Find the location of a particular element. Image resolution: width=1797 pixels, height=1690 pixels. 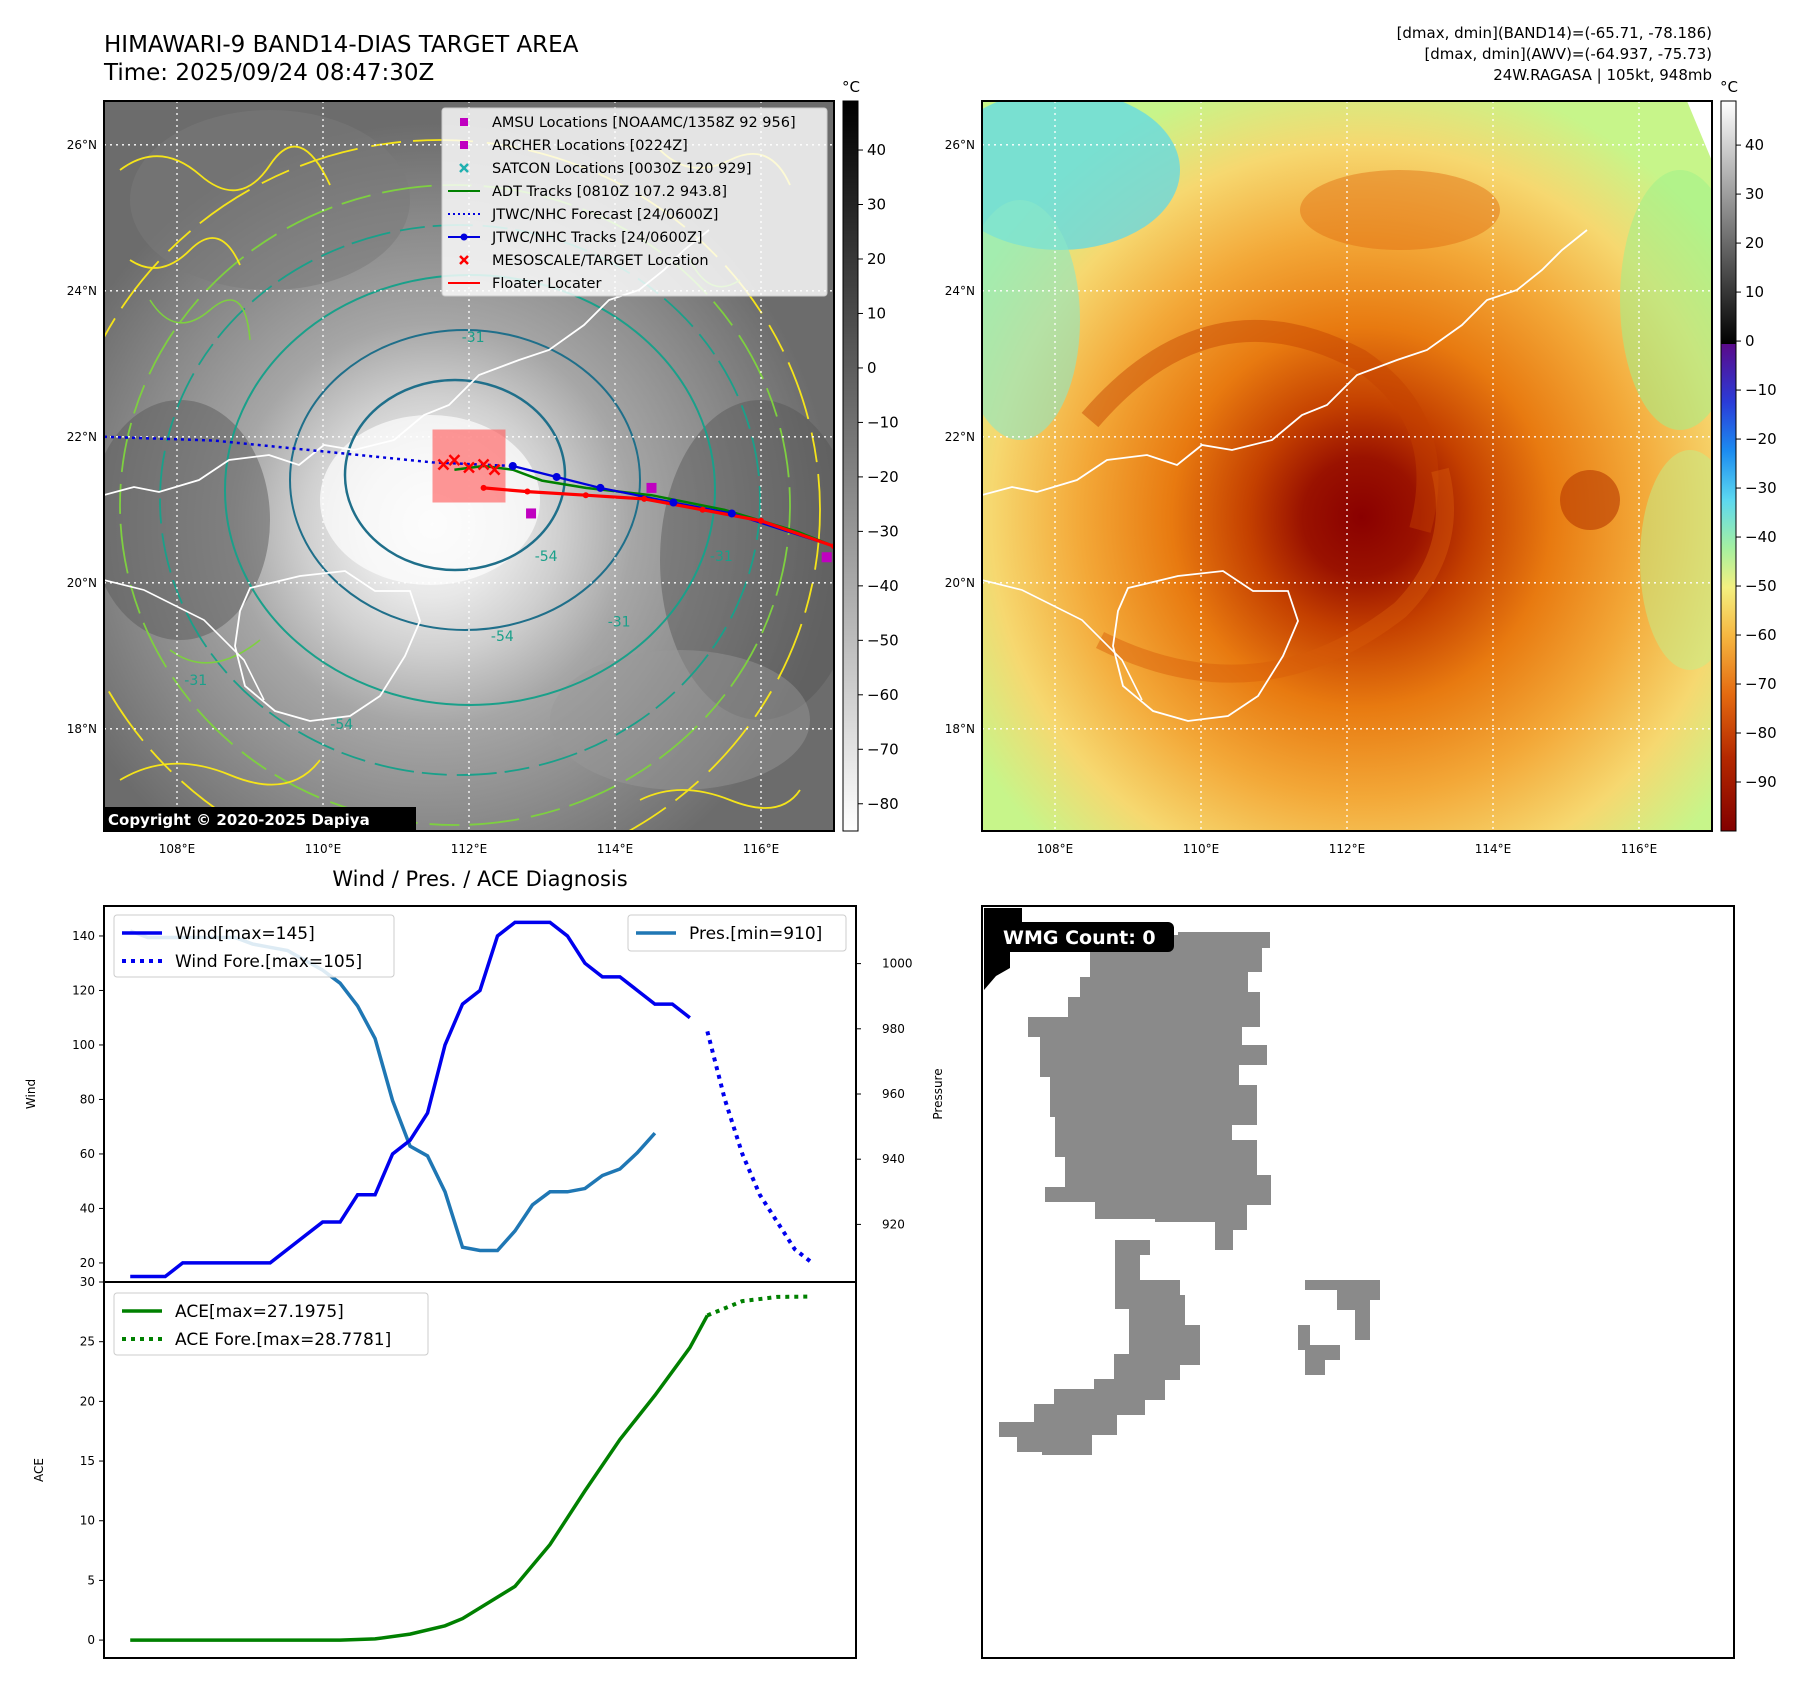

map-gray-lat-labels: 26°N 24°N 22°N 20°N 18°N is located at coordinates (82, 437).